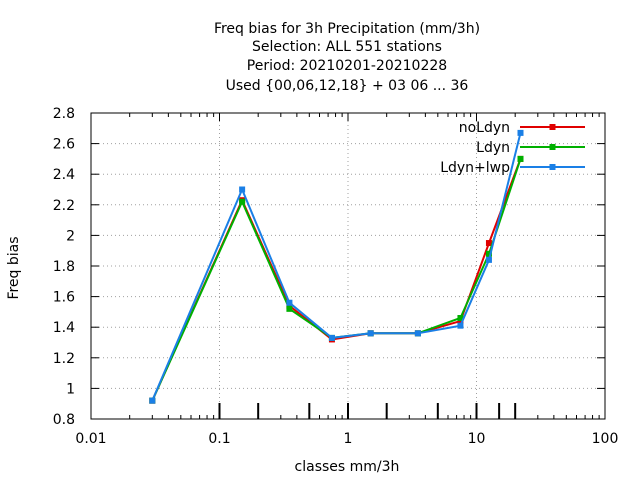 This screenshot has height=480, width=640. What do you see at coordinates (475, 168) in the screenshot?
I see `legend-label: Ldyn+lwp` at bounding box center [475, 168].